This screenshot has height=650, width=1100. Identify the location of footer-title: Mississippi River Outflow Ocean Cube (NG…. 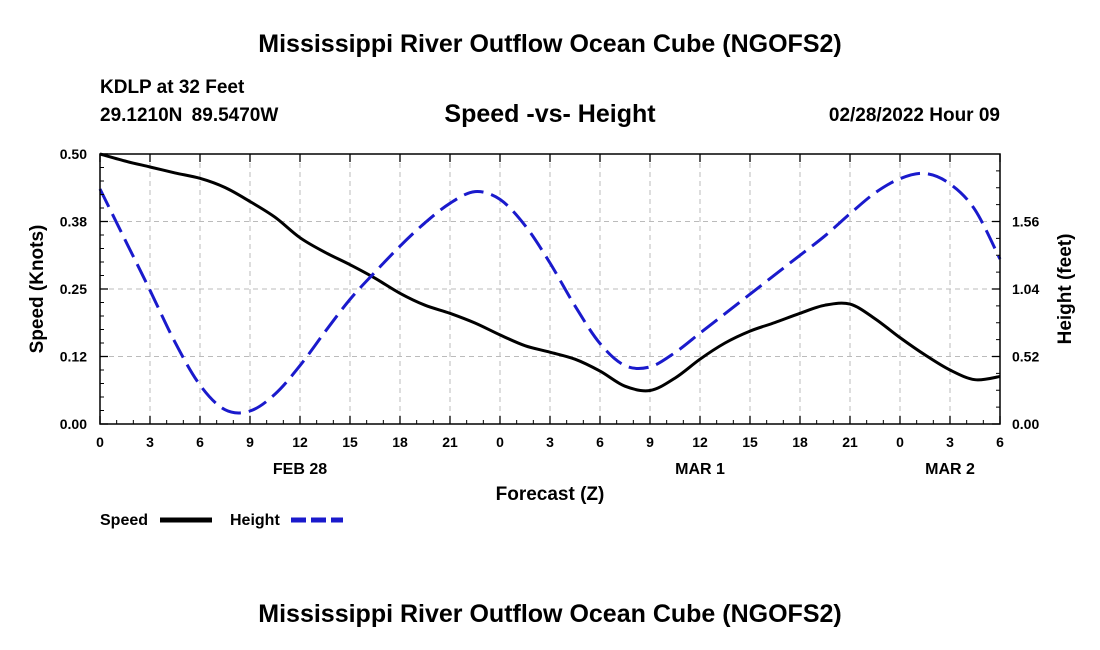
(550, 614).